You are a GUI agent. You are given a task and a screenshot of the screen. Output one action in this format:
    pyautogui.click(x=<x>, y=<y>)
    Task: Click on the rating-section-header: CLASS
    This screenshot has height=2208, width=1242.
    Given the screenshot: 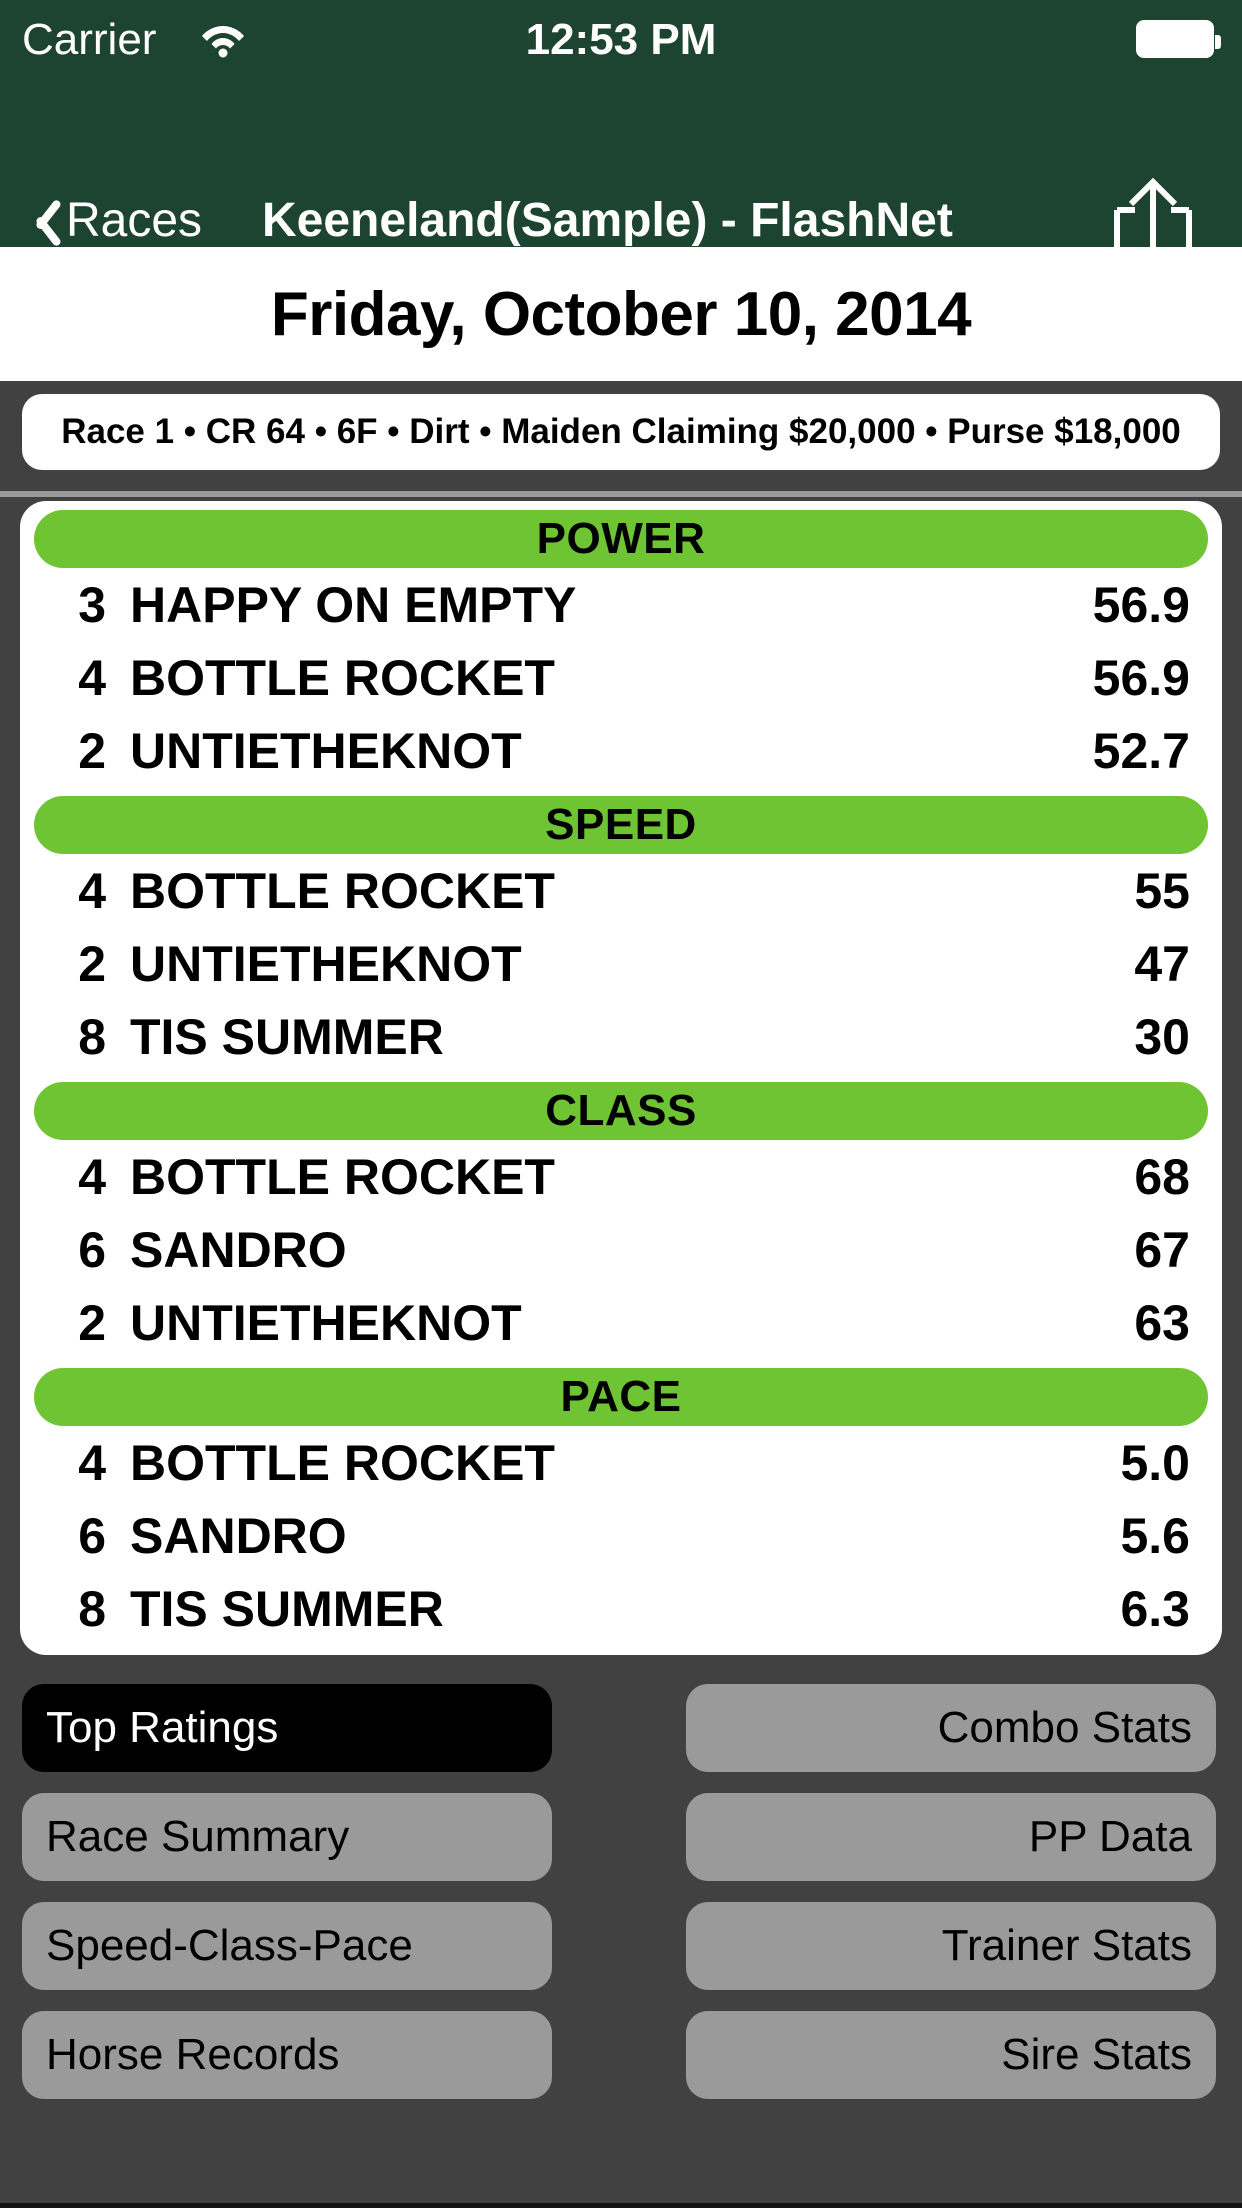 What is the action you would take?
    pyautogui.click(x=621, y=1111)
    